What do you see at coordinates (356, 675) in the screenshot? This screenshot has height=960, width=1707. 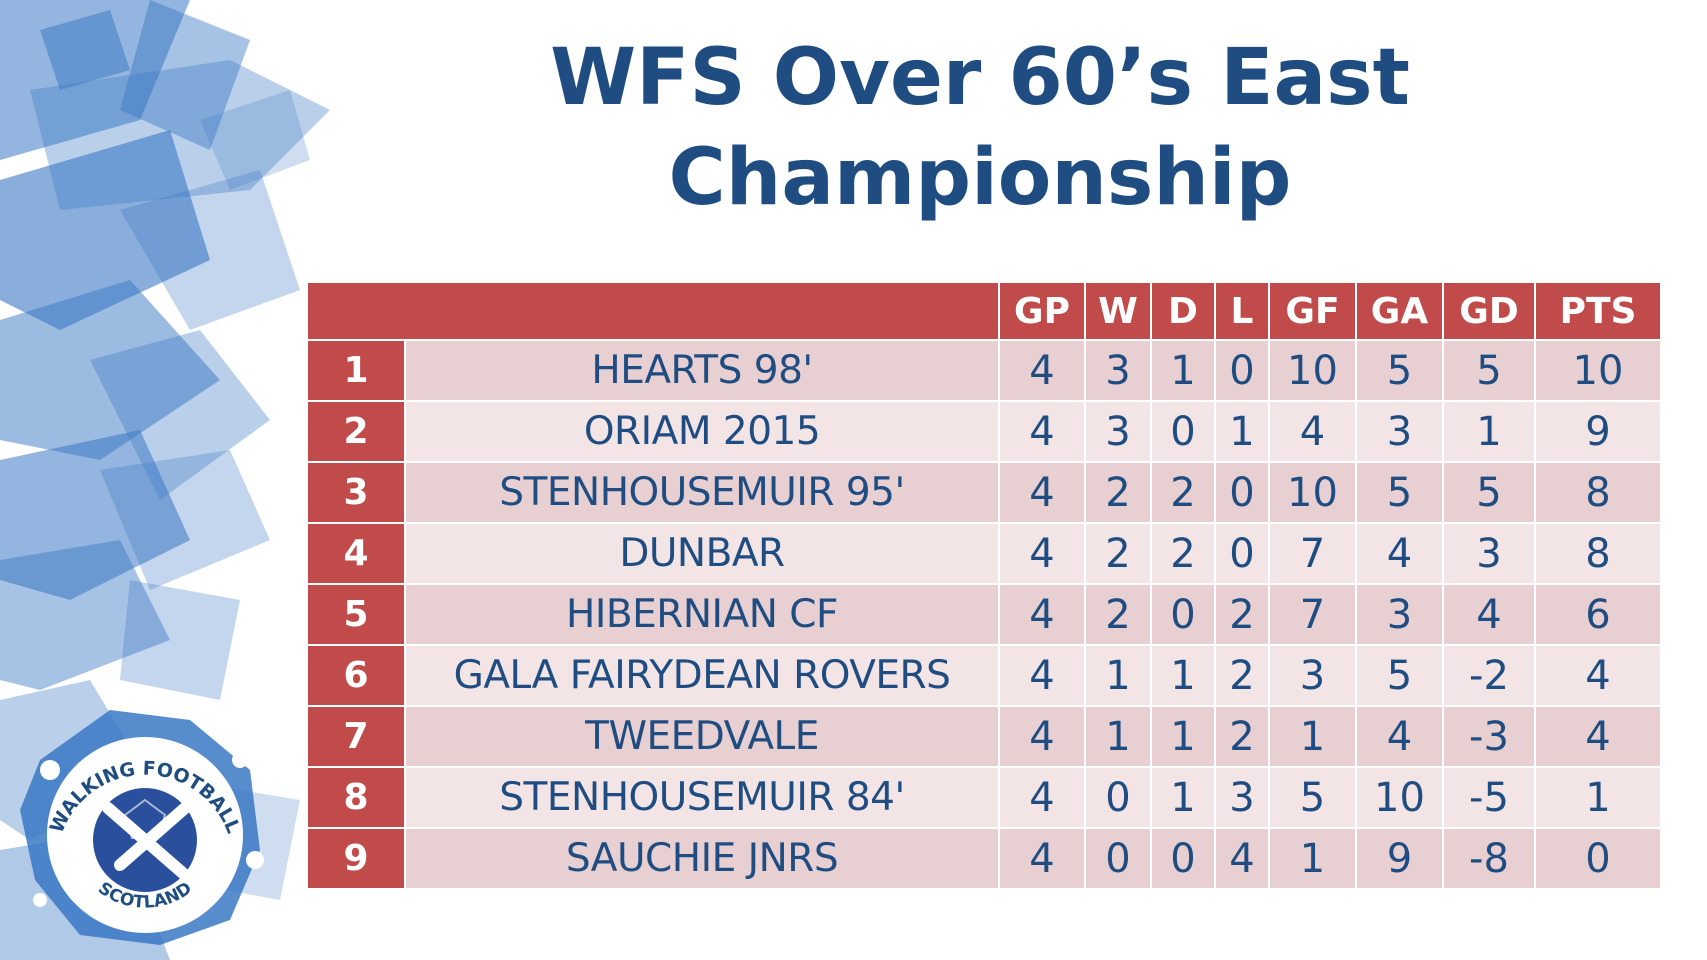 I see `position-cell: 6` at bounding box center [356, 675].